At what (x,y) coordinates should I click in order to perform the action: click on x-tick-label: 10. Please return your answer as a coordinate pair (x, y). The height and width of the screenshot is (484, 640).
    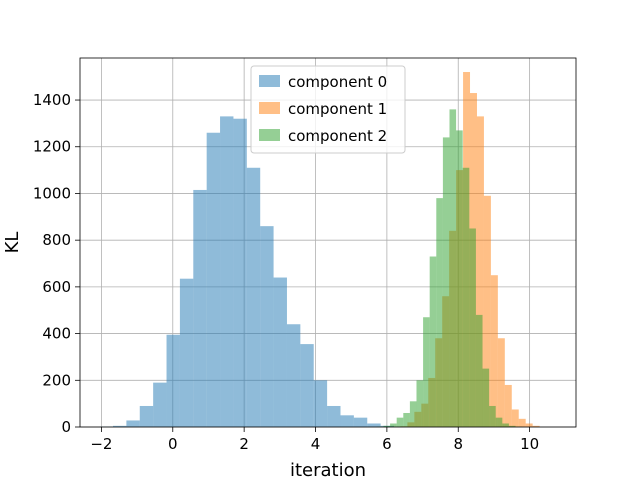
    Looking at the image, I should click on (529, 444).